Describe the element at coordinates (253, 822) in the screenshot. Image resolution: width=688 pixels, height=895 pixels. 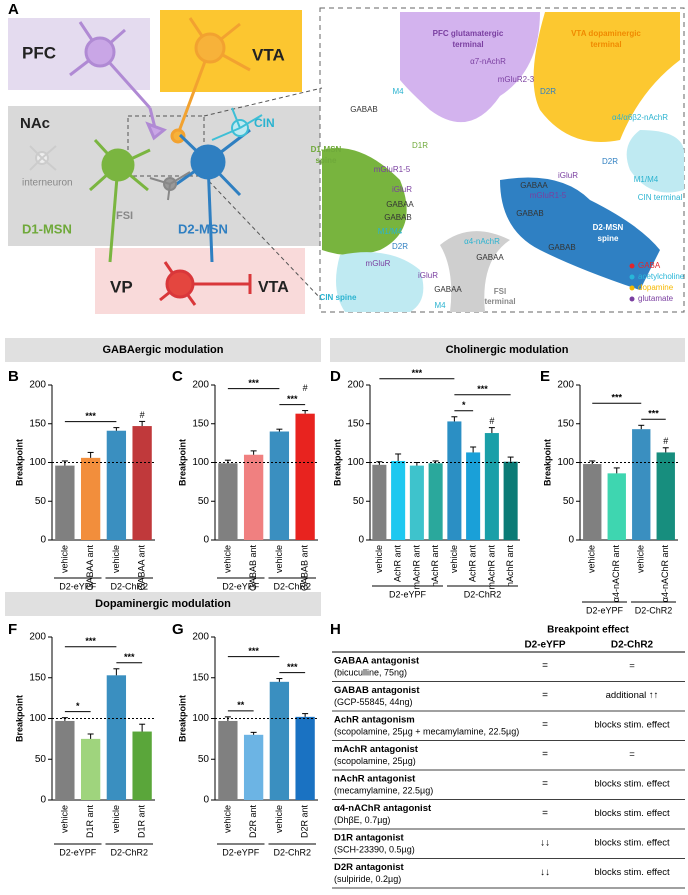
I see `x-tick-label: D2R ant` at that location.